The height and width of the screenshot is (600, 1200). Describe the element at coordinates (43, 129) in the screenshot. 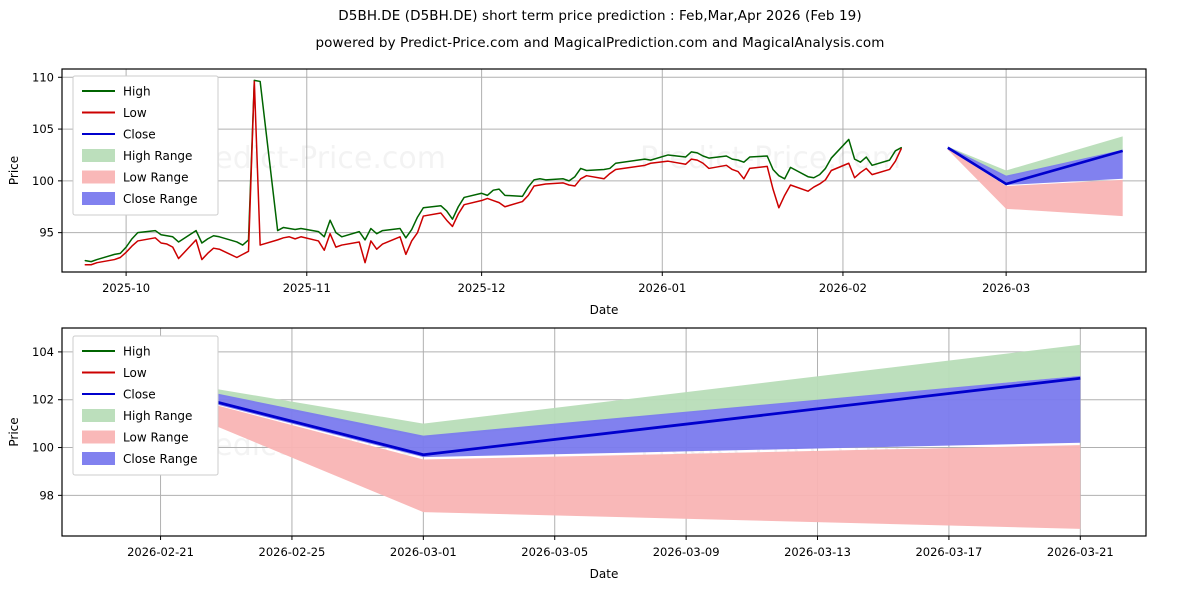

I see `y-tick-label: 105` at that location.